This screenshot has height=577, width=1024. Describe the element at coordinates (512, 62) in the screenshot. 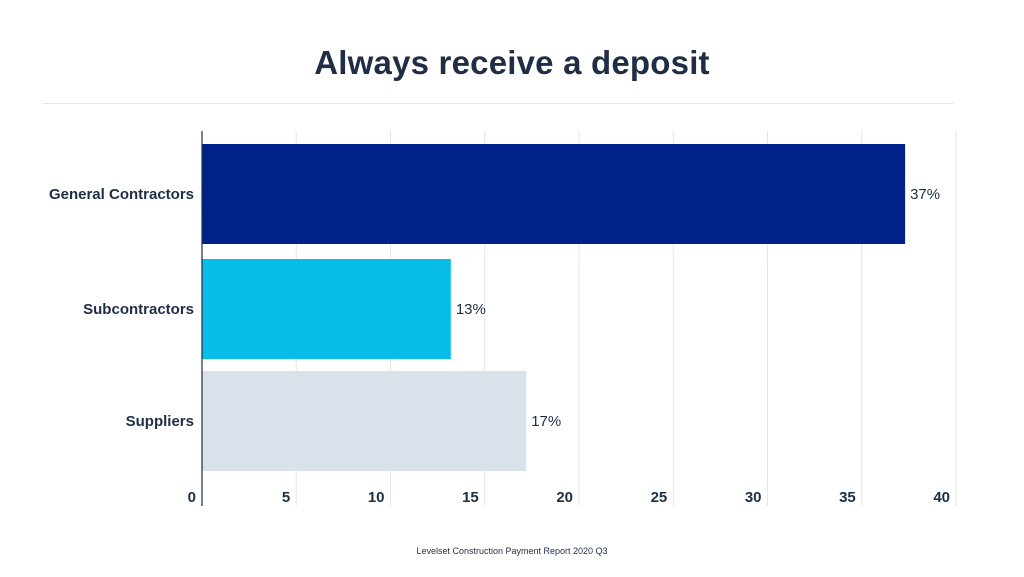

I see `chart-title: Always receive a deposit` at that location.